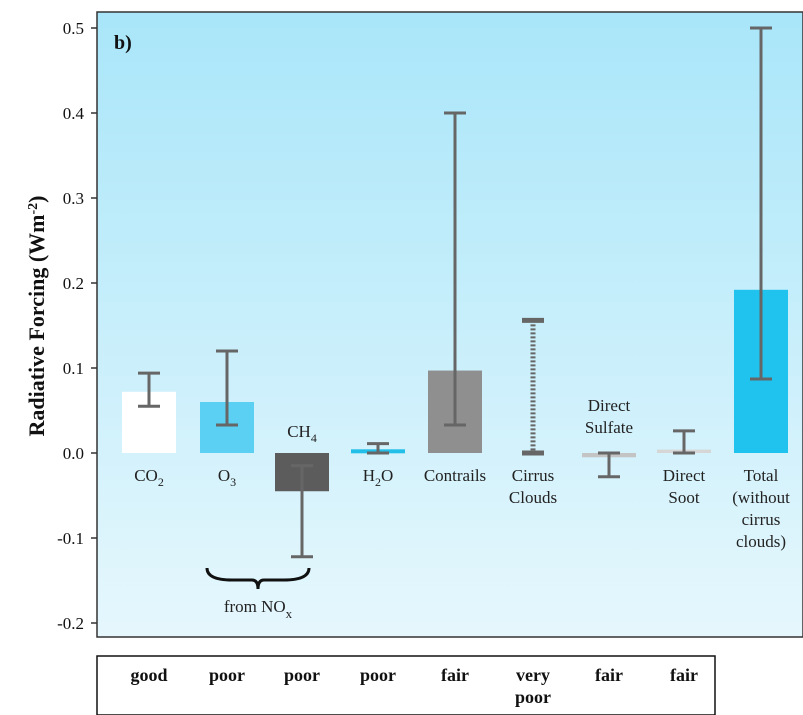 The image size is (803, 715). What do you see at coordinates (227, 675) in the screenshot?
I see `confidence-label-1: poor` at bounding box center [227, 675].